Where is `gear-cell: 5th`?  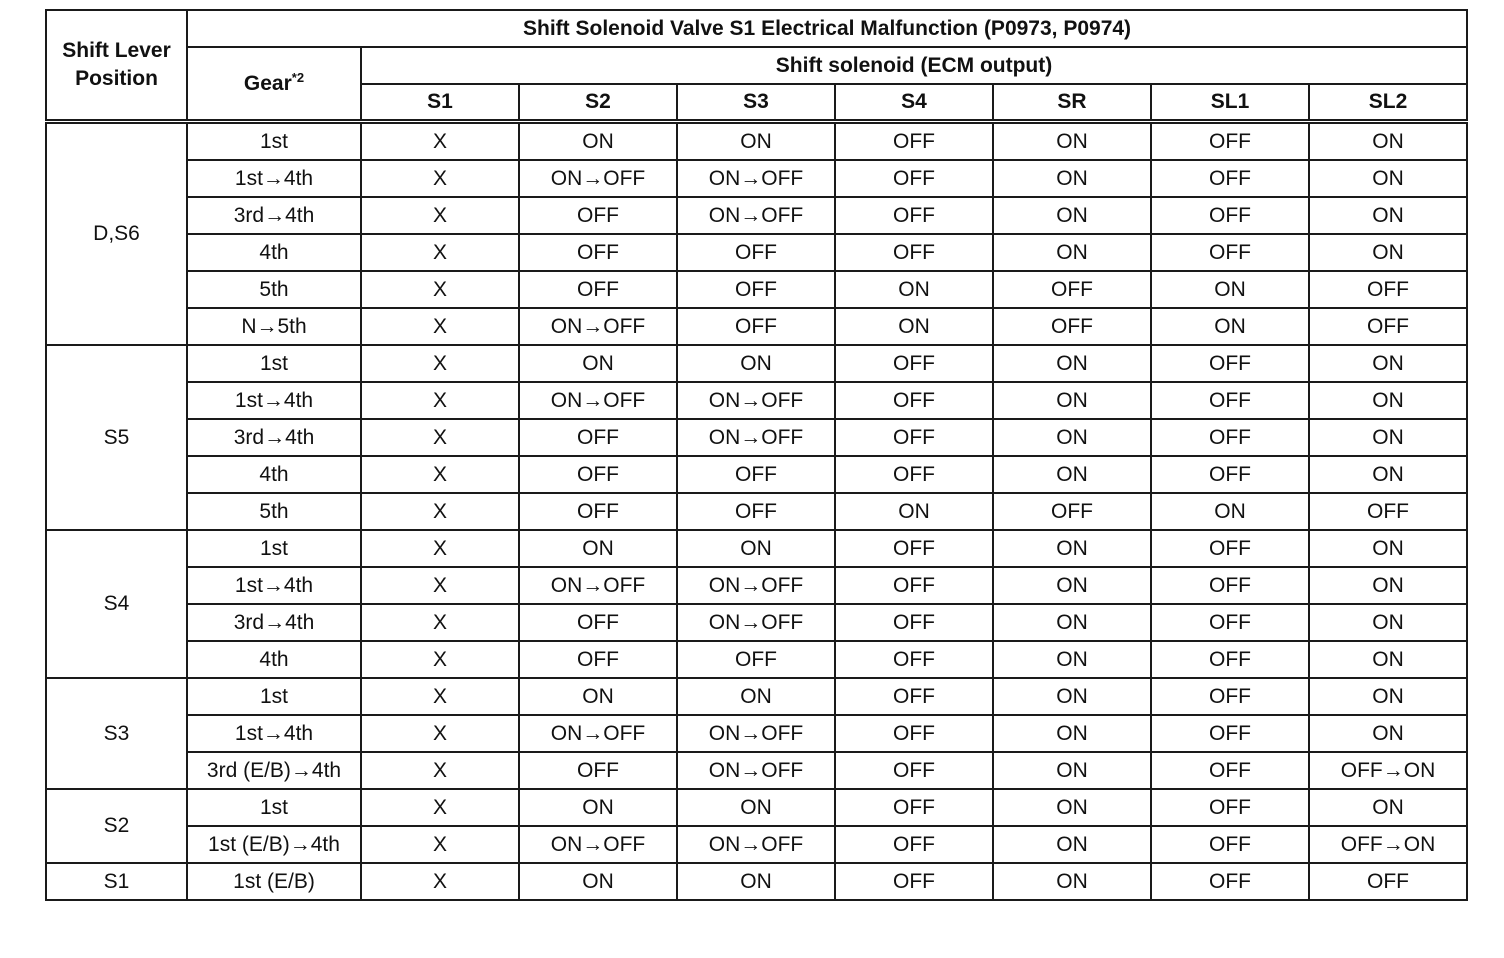
gear-cell: 5th is located at coordinates (274, 511).